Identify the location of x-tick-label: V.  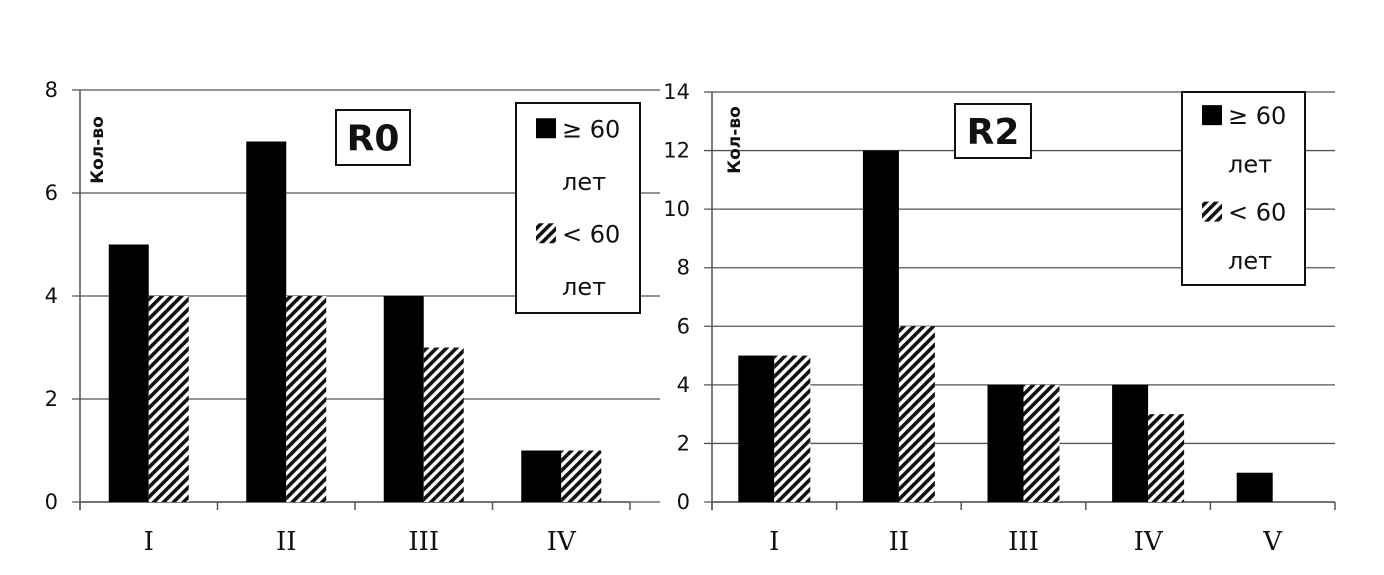
(1272, 542).